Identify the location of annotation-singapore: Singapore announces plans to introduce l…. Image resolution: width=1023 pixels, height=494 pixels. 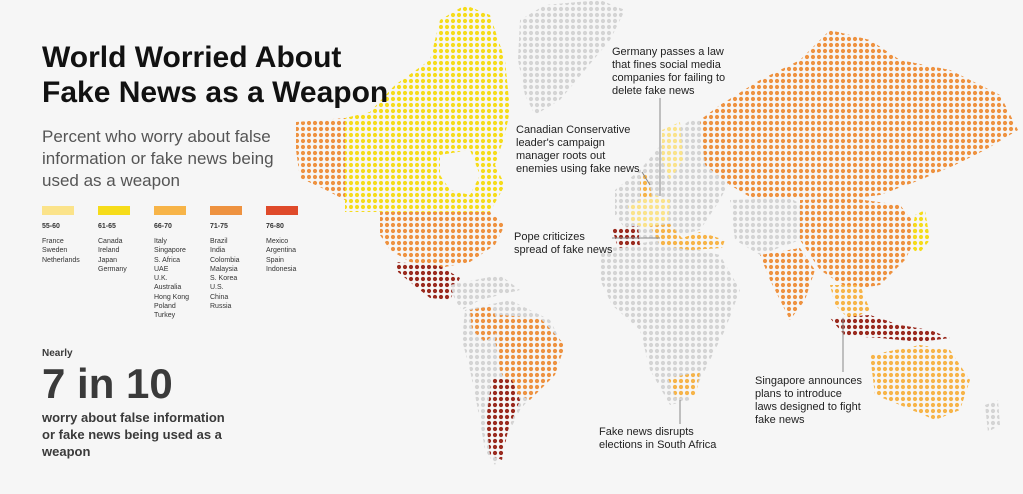
(809, 400).